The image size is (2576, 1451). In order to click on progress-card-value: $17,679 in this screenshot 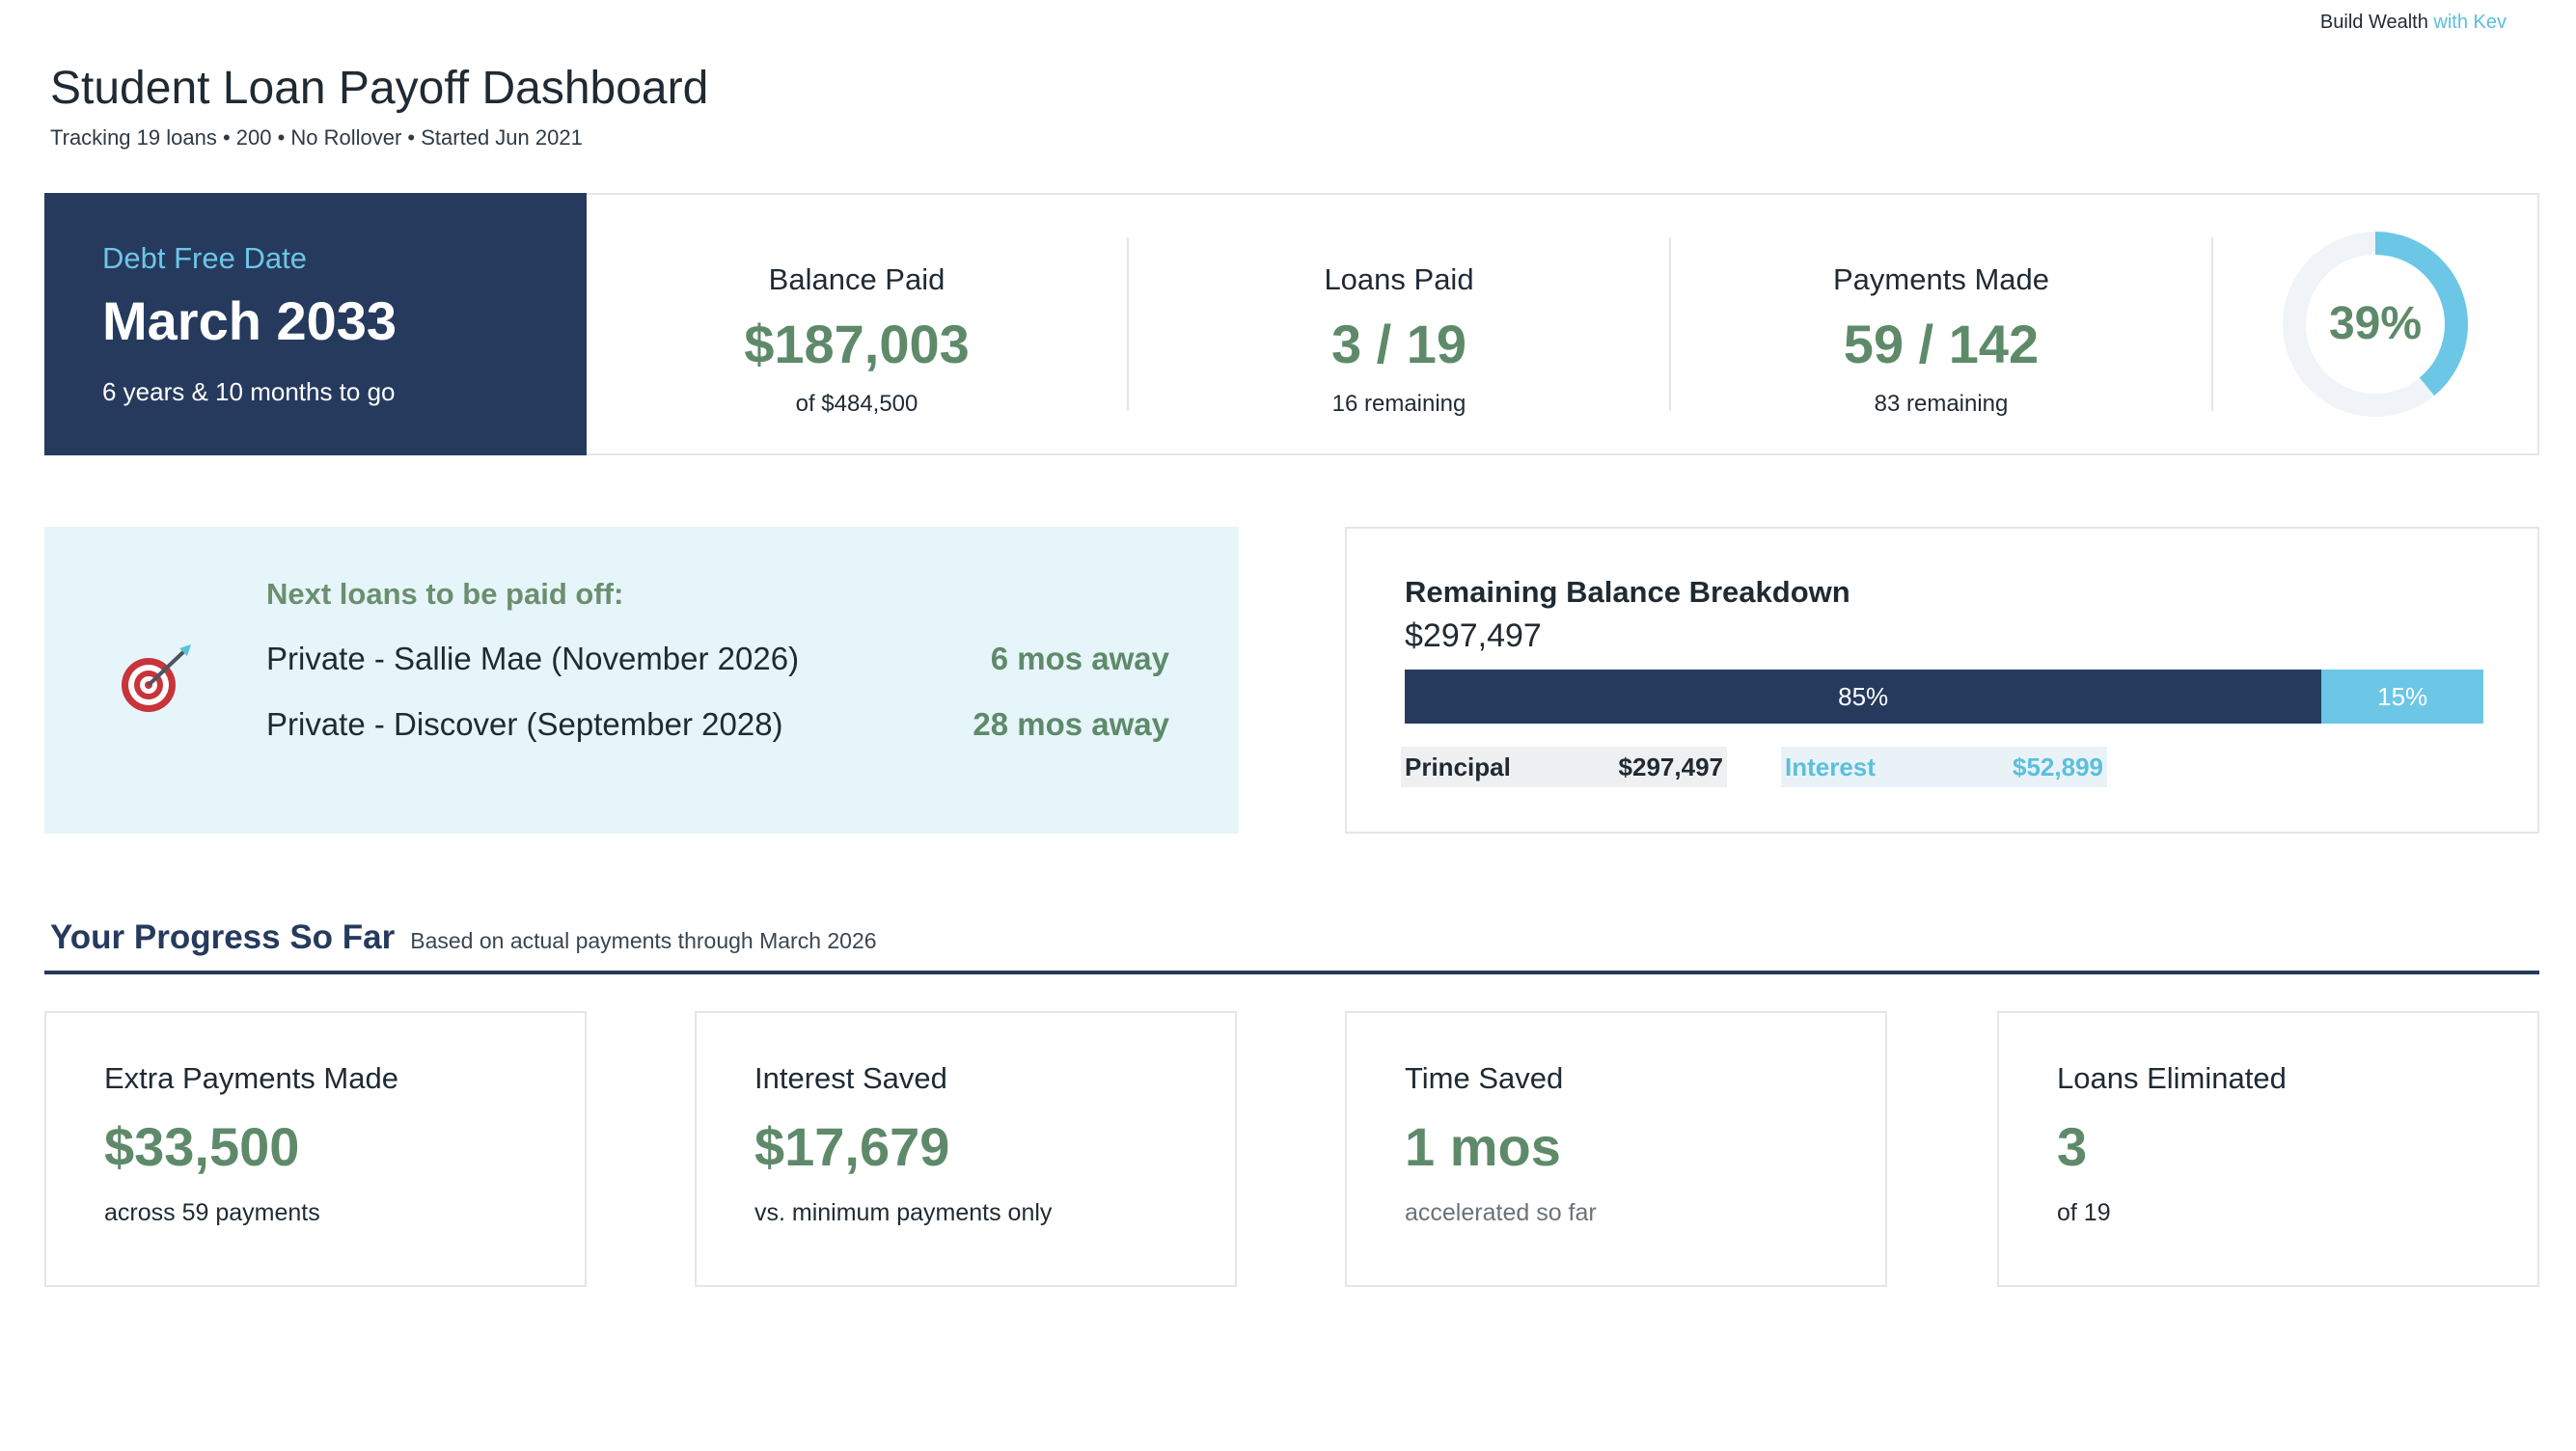, I will do `click(852, 1146)`.